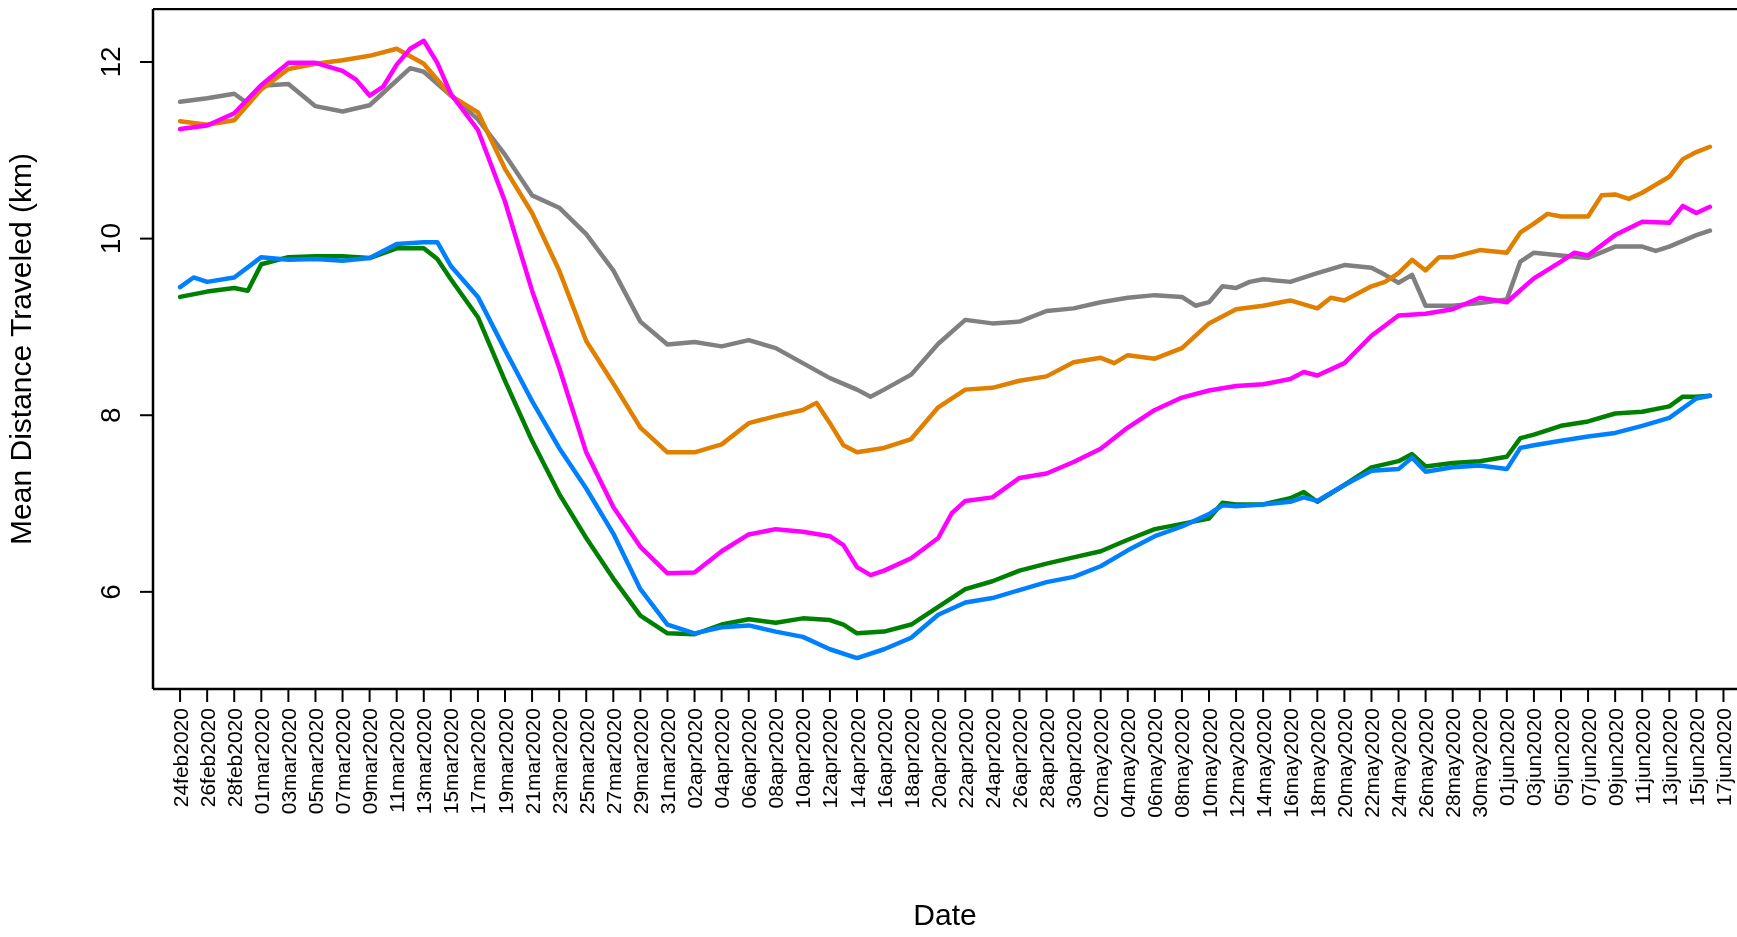 This screenshot has height=937, width=1737. Describe the element at coordinates (110, 239) in the screenshot. I see `y-tick-label: 10` at that location.